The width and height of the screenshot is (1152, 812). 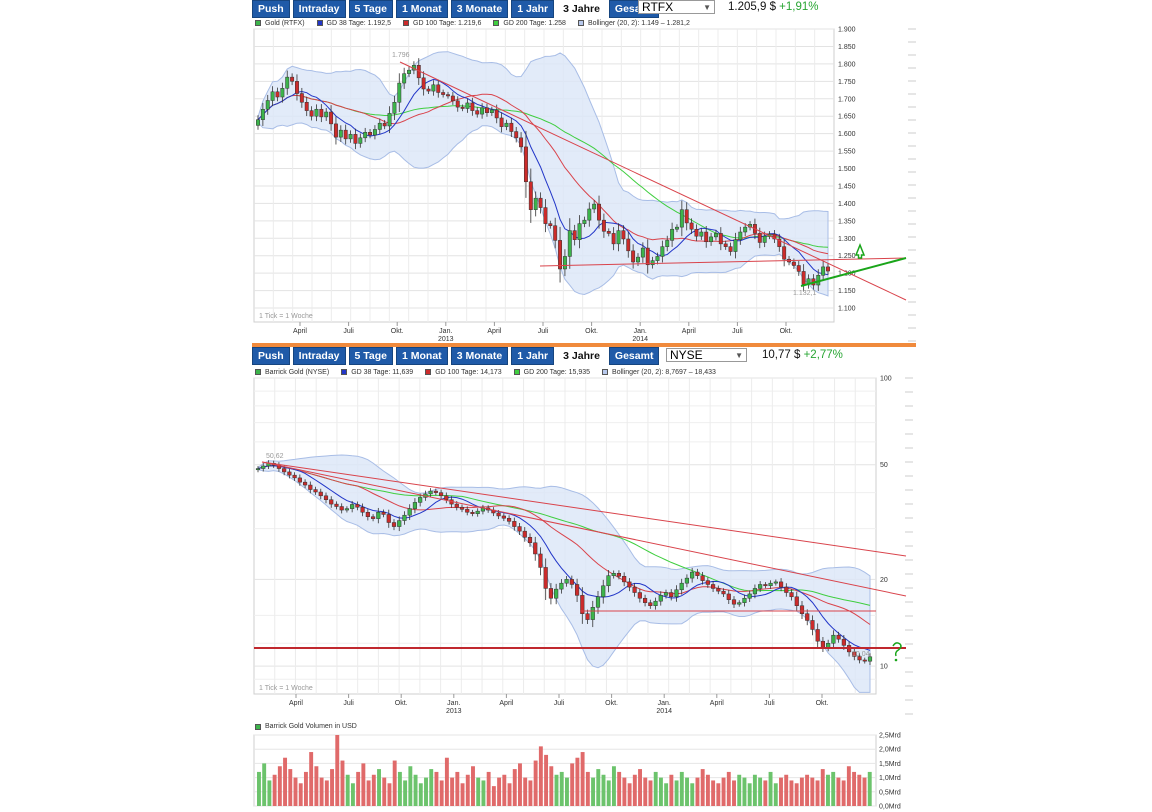 What do you see at coordinates (799, 7) in the screenshot?
I see `gold-change: +1,91%` at bounding box center [799, 7].